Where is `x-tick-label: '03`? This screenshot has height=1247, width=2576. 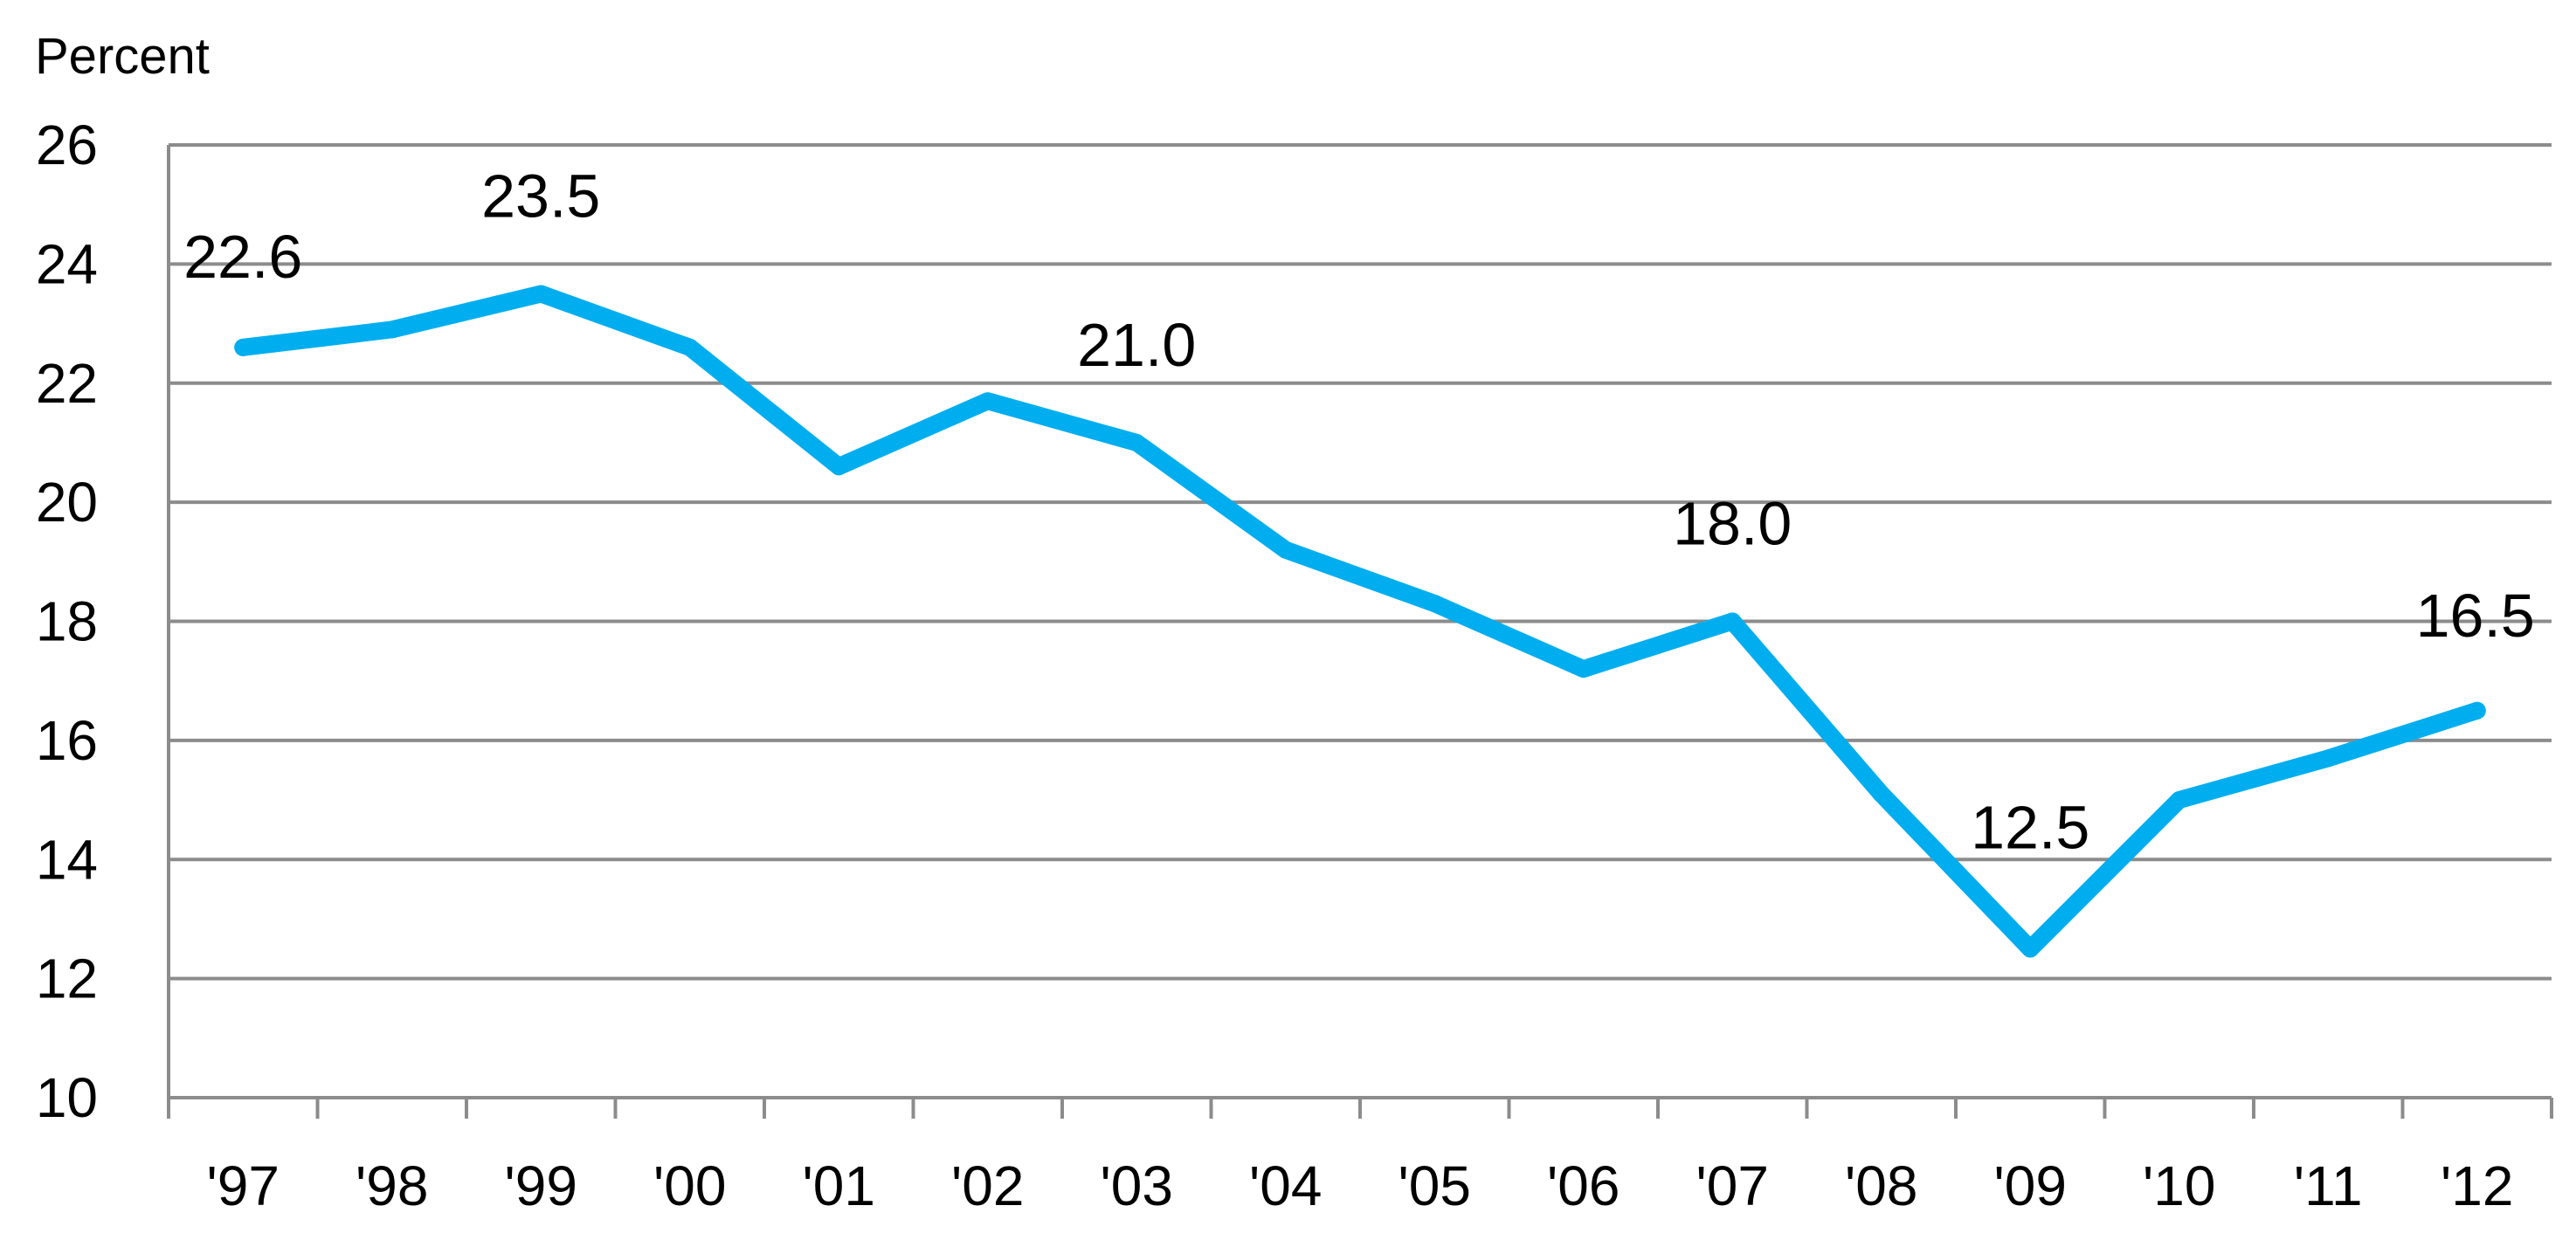
x-tick-label: '03 is located at coordinates (1137, 1185).